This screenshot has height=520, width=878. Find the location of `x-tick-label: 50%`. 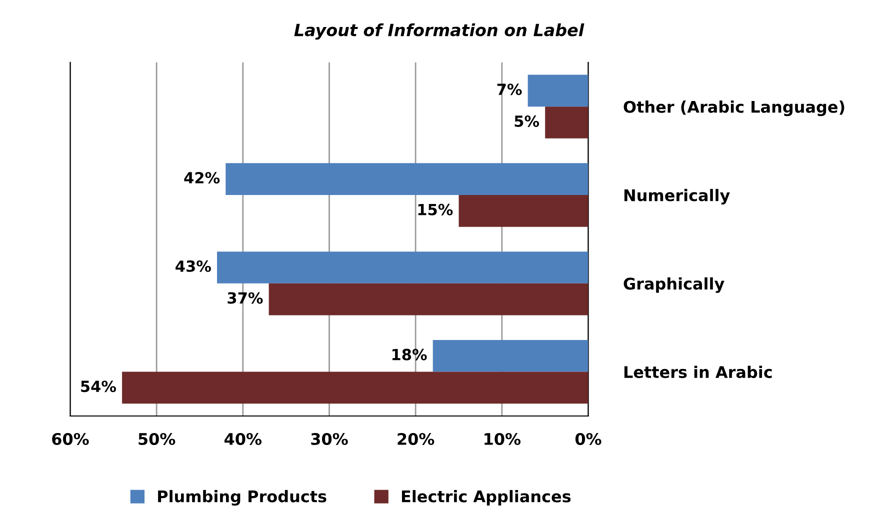

x-tick-label: 50% is located at coordinates (157, 439).